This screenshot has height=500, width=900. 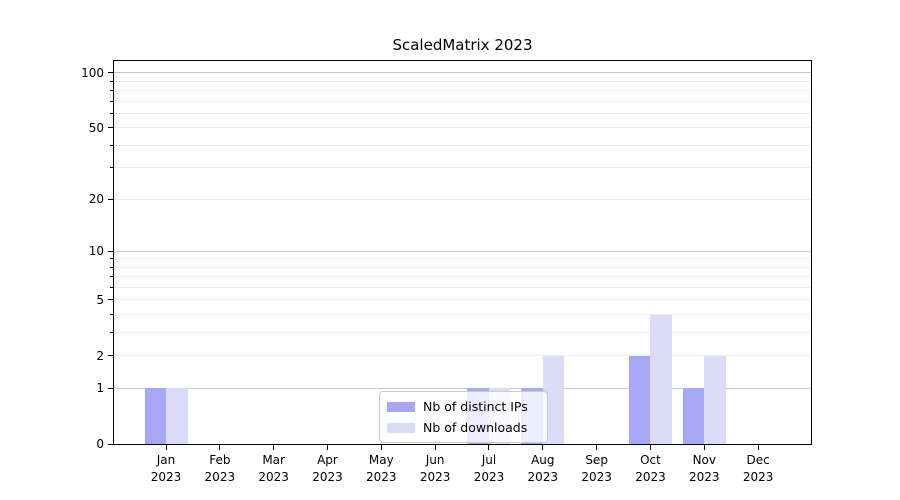 What do you see at coordinates (96, 127) in the screenshot?
I see `y-tick-label-50: 50` at bounding box center [96, 127].